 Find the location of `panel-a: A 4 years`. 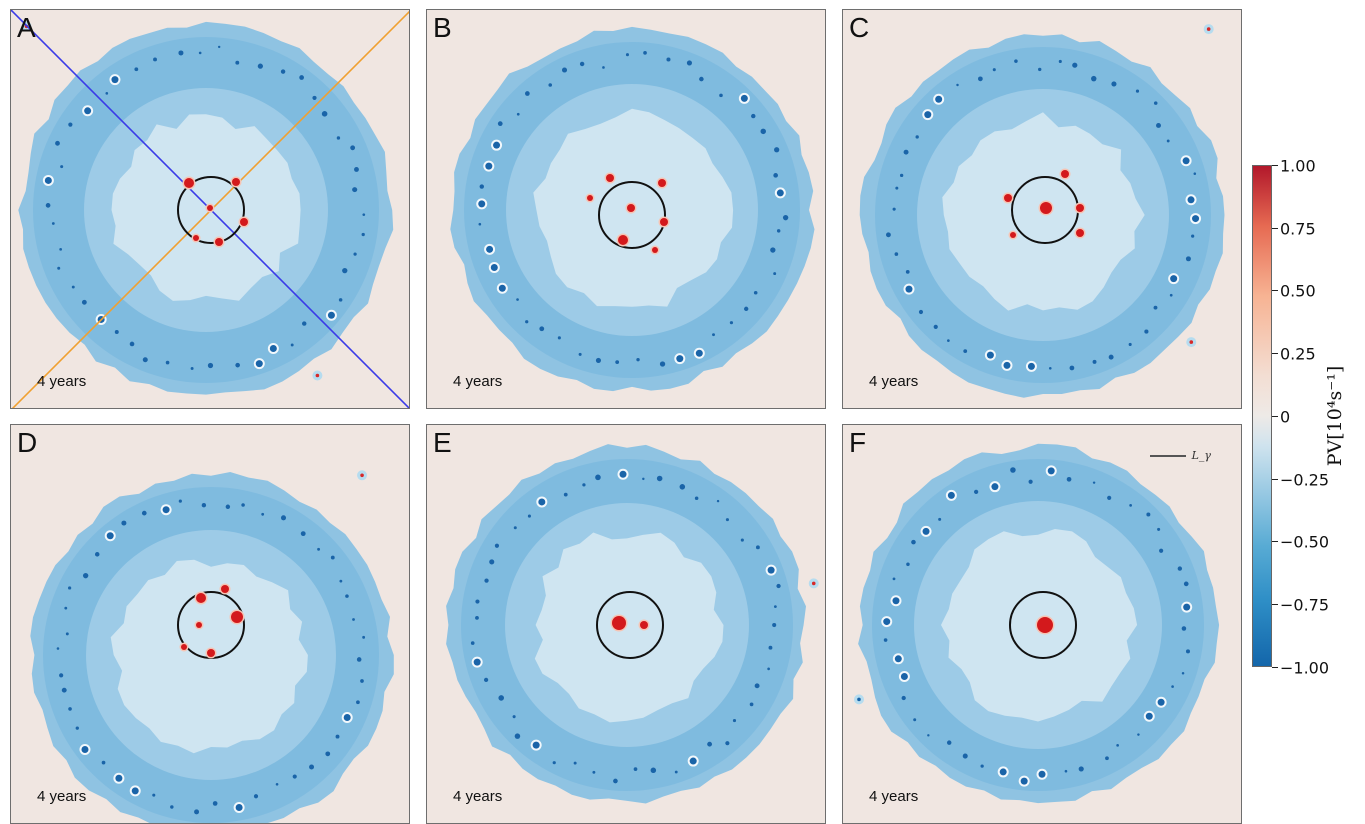

panel-a: A 4 years is located at coordinates (210, 209).